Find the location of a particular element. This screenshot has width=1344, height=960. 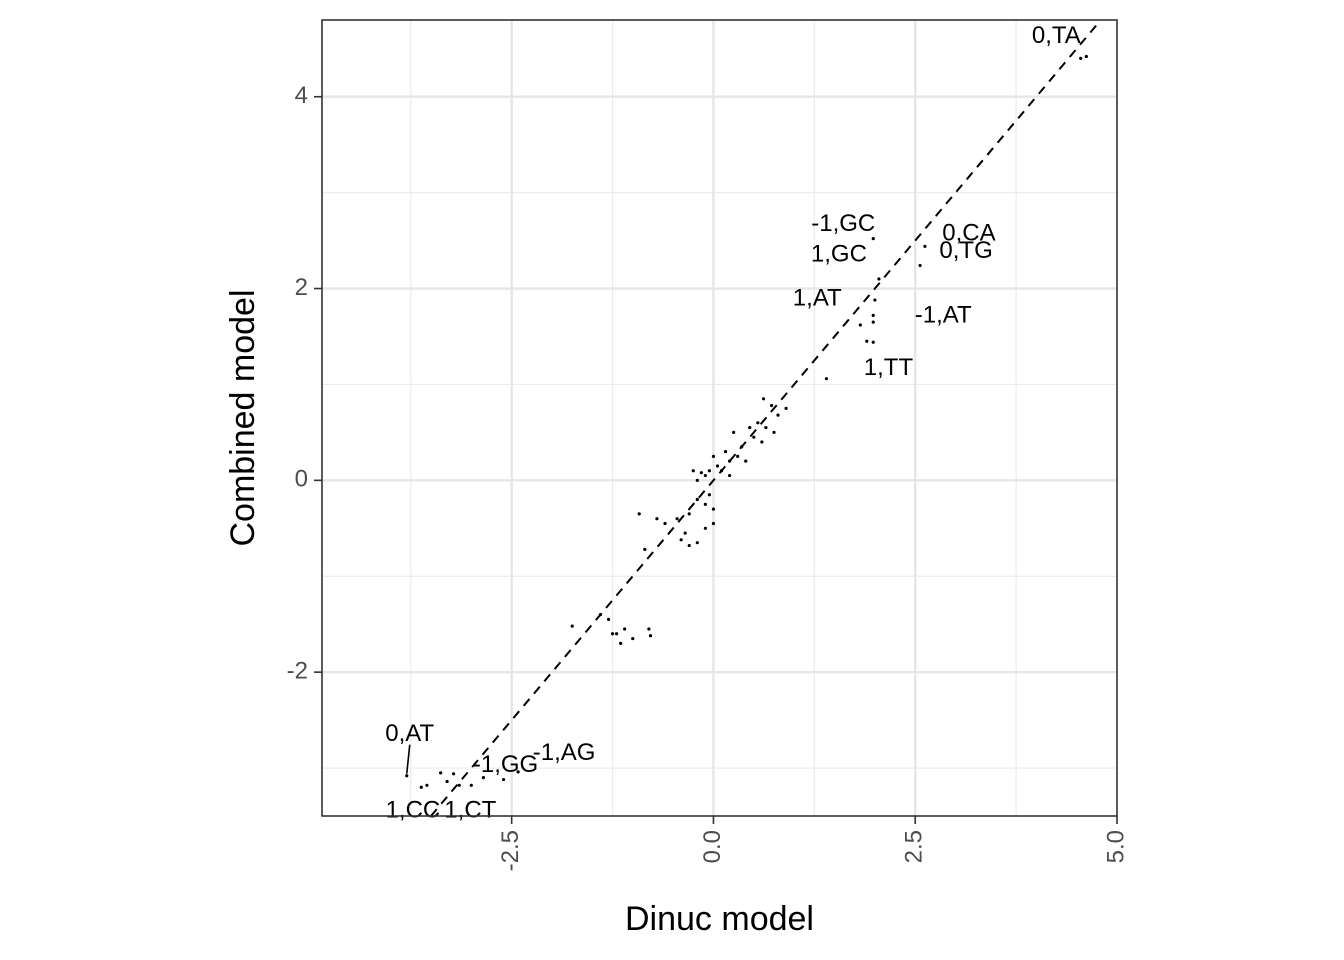

point-label: 0,TG is located at coordinates (965, 250).